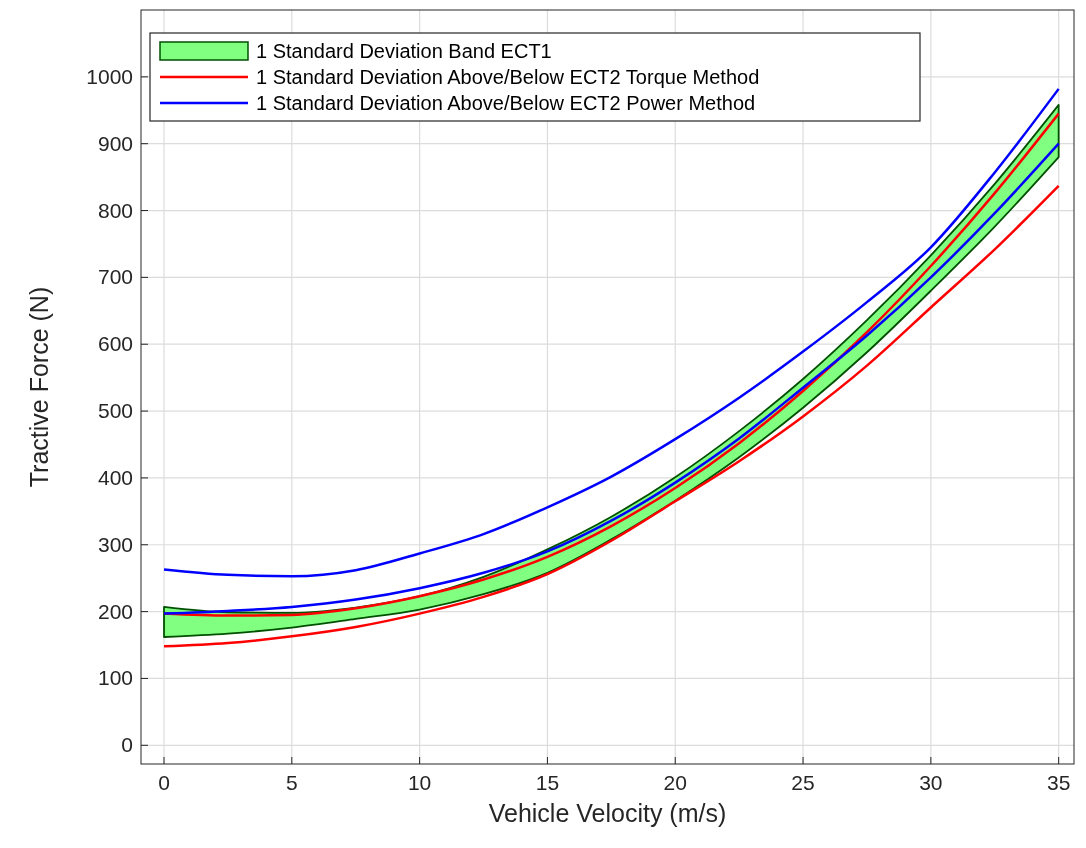 This screenshot has width=1086, height=848. What do you see at coordinates (291, 782) in the screenshot?
I see `x-tick-label: 5` at bounding box center [291, 782].